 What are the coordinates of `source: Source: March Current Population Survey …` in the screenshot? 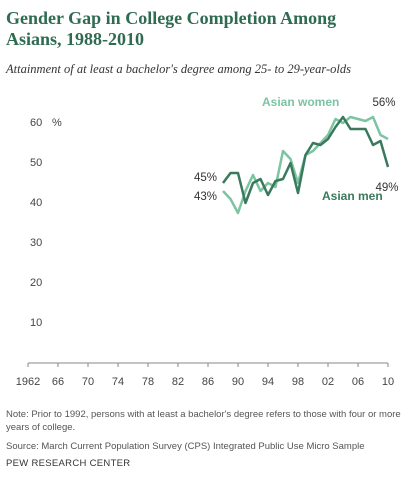 It's located at (185, 446).